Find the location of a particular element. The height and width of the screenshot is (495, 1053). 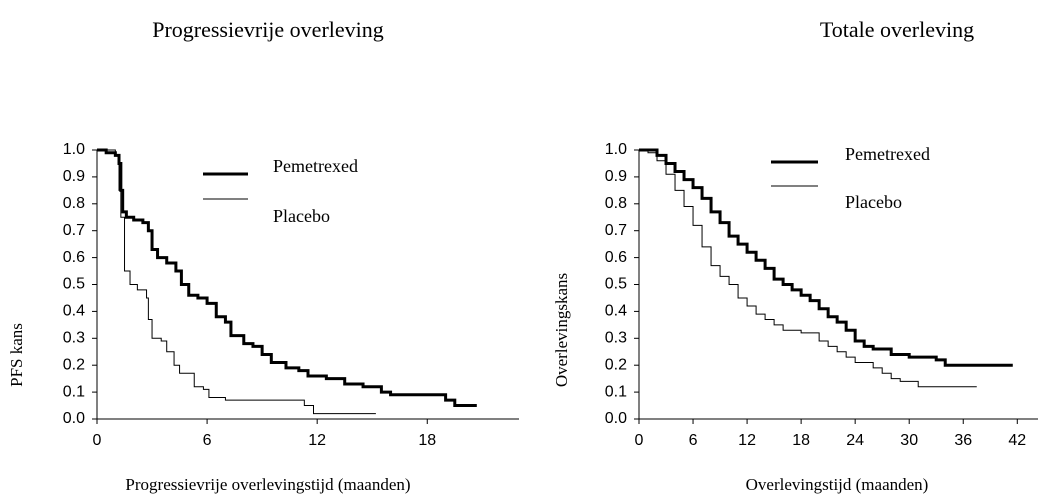

x-tick-label: 24 is located at coordinates (855, 440).